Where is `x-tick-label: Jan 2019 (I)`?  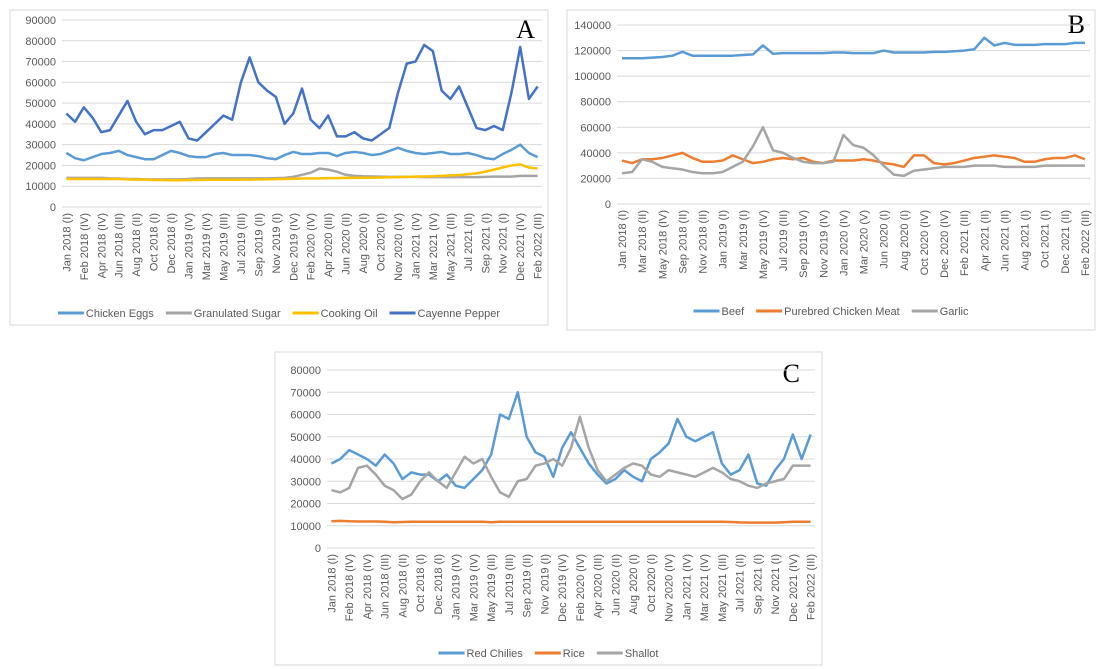
x-tick-label: Jan 2019 (I) is located at coordinates (724, 239).